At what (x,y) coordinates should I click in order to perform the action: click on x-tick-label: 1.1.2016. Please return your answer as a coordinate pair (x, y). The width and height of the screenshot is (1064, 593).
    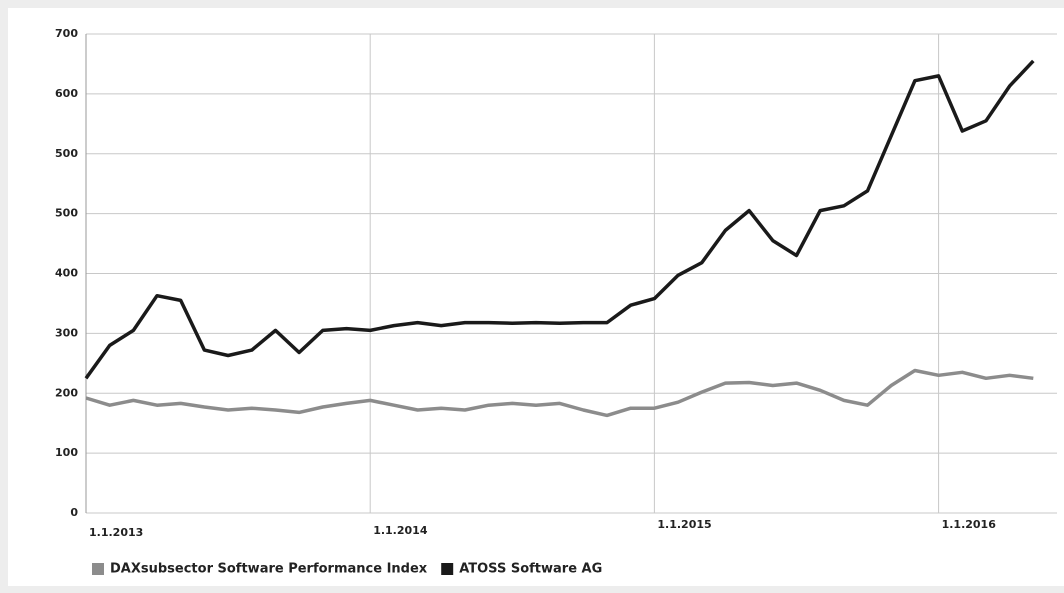
    Looking at the image, I should click on (969, 524).